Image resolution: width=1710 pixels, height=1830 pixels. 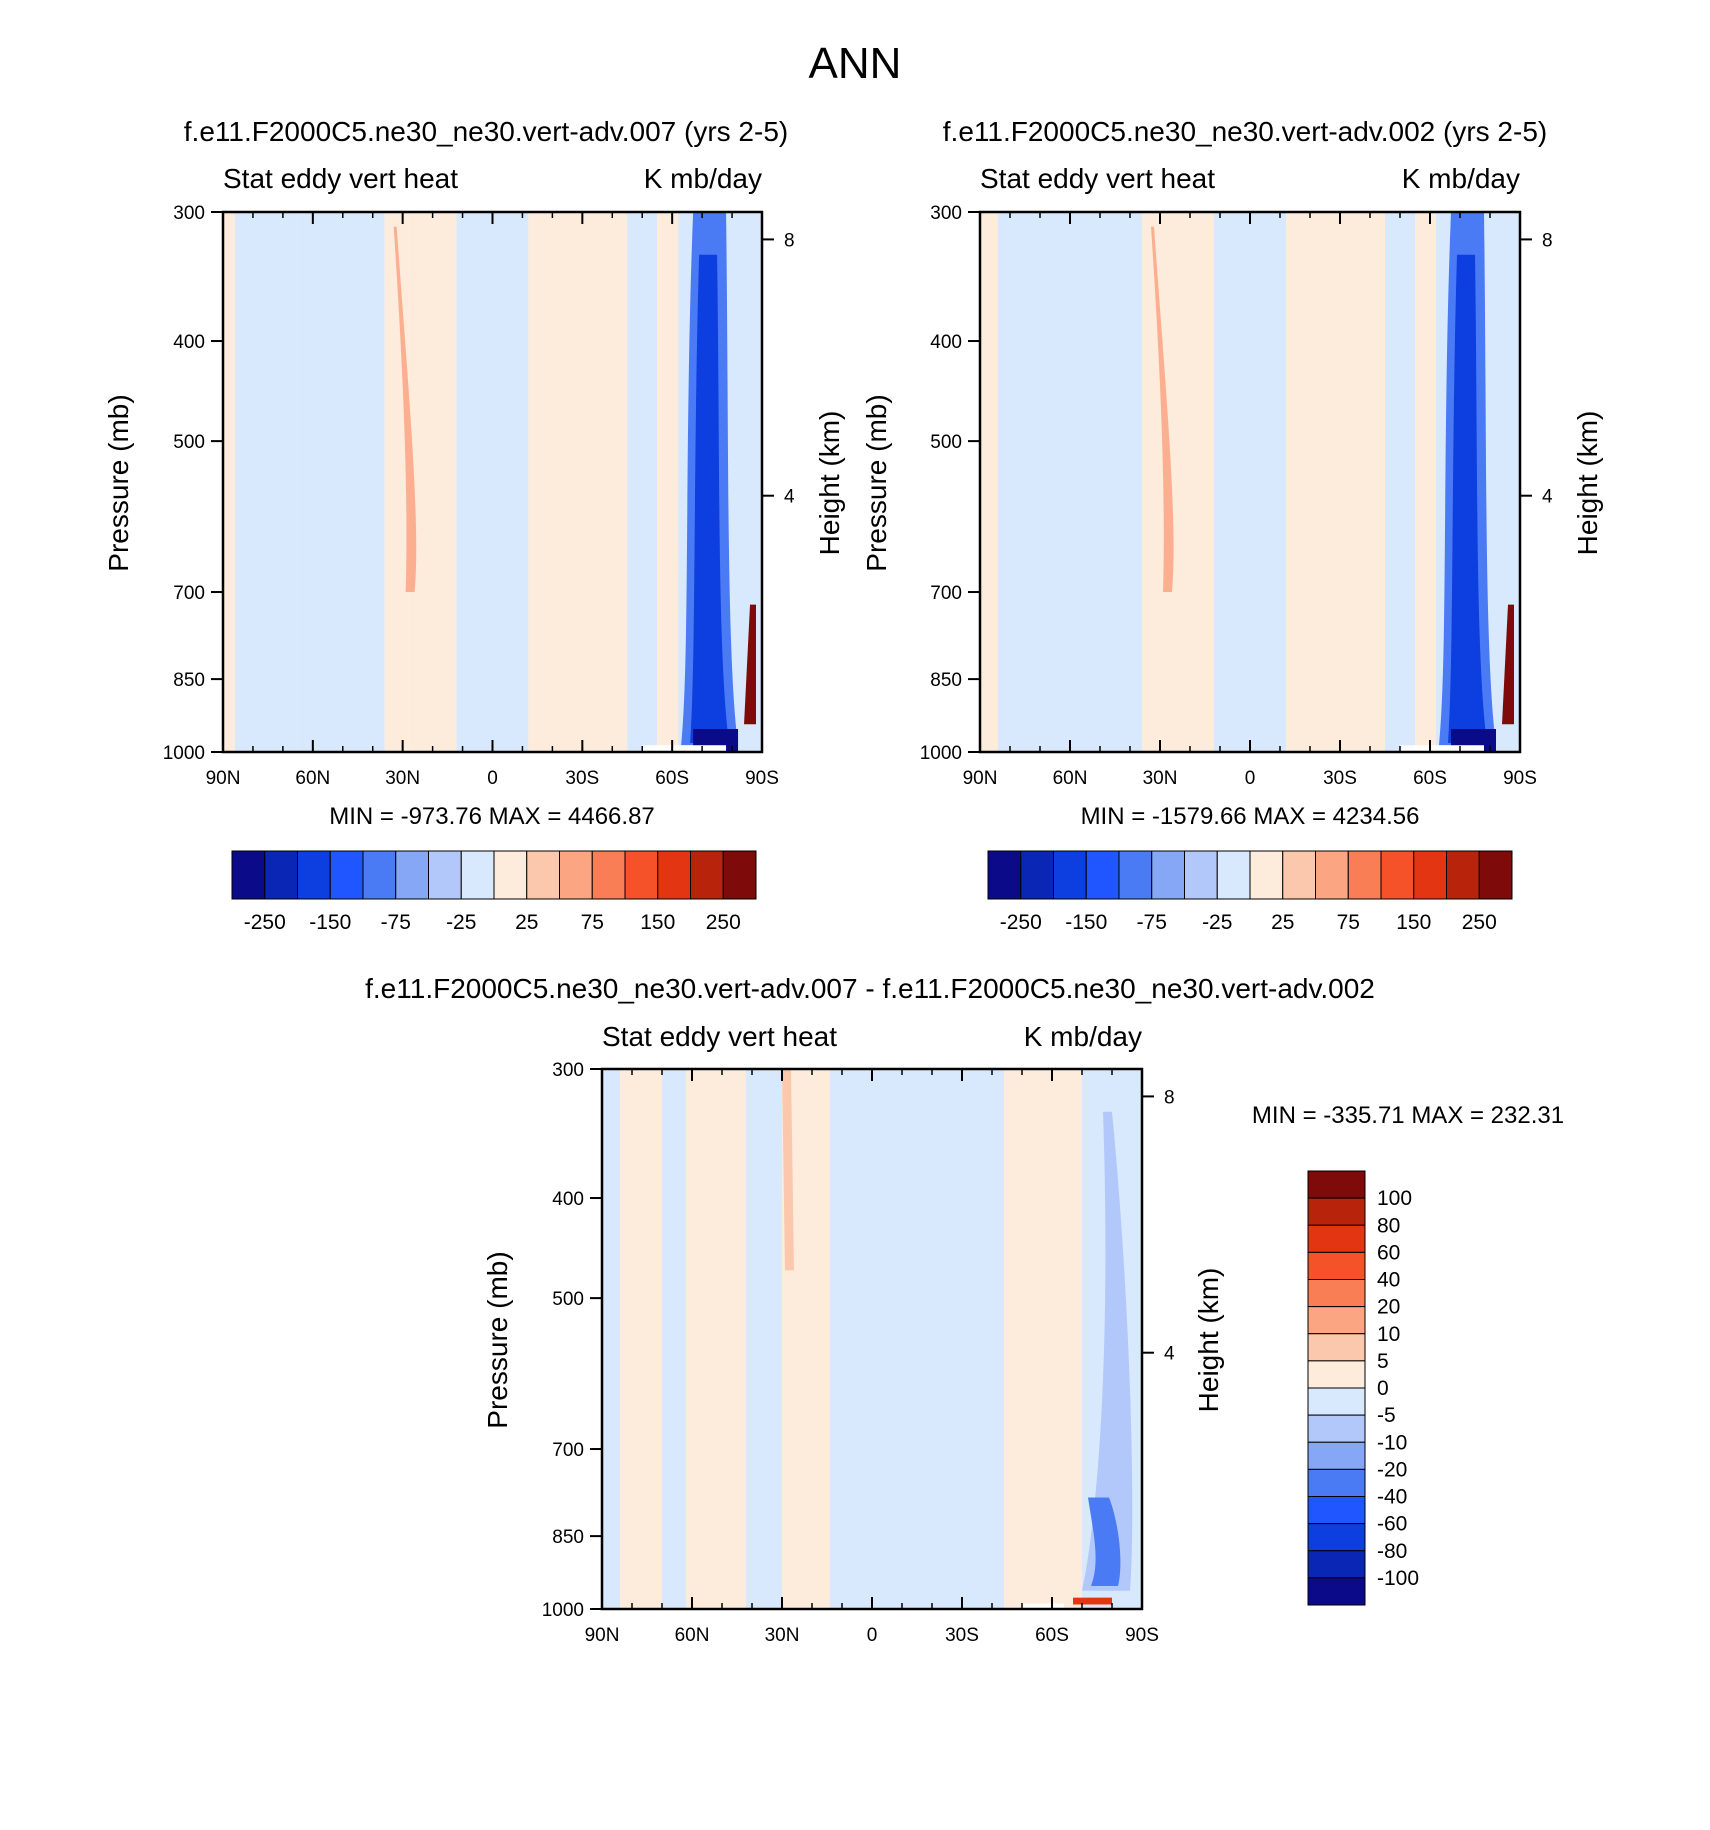 What do you see at coordinates (1086, 922) in the screenshot?
I see `colorbar-label: -150` at bounding box center [1086, 922].